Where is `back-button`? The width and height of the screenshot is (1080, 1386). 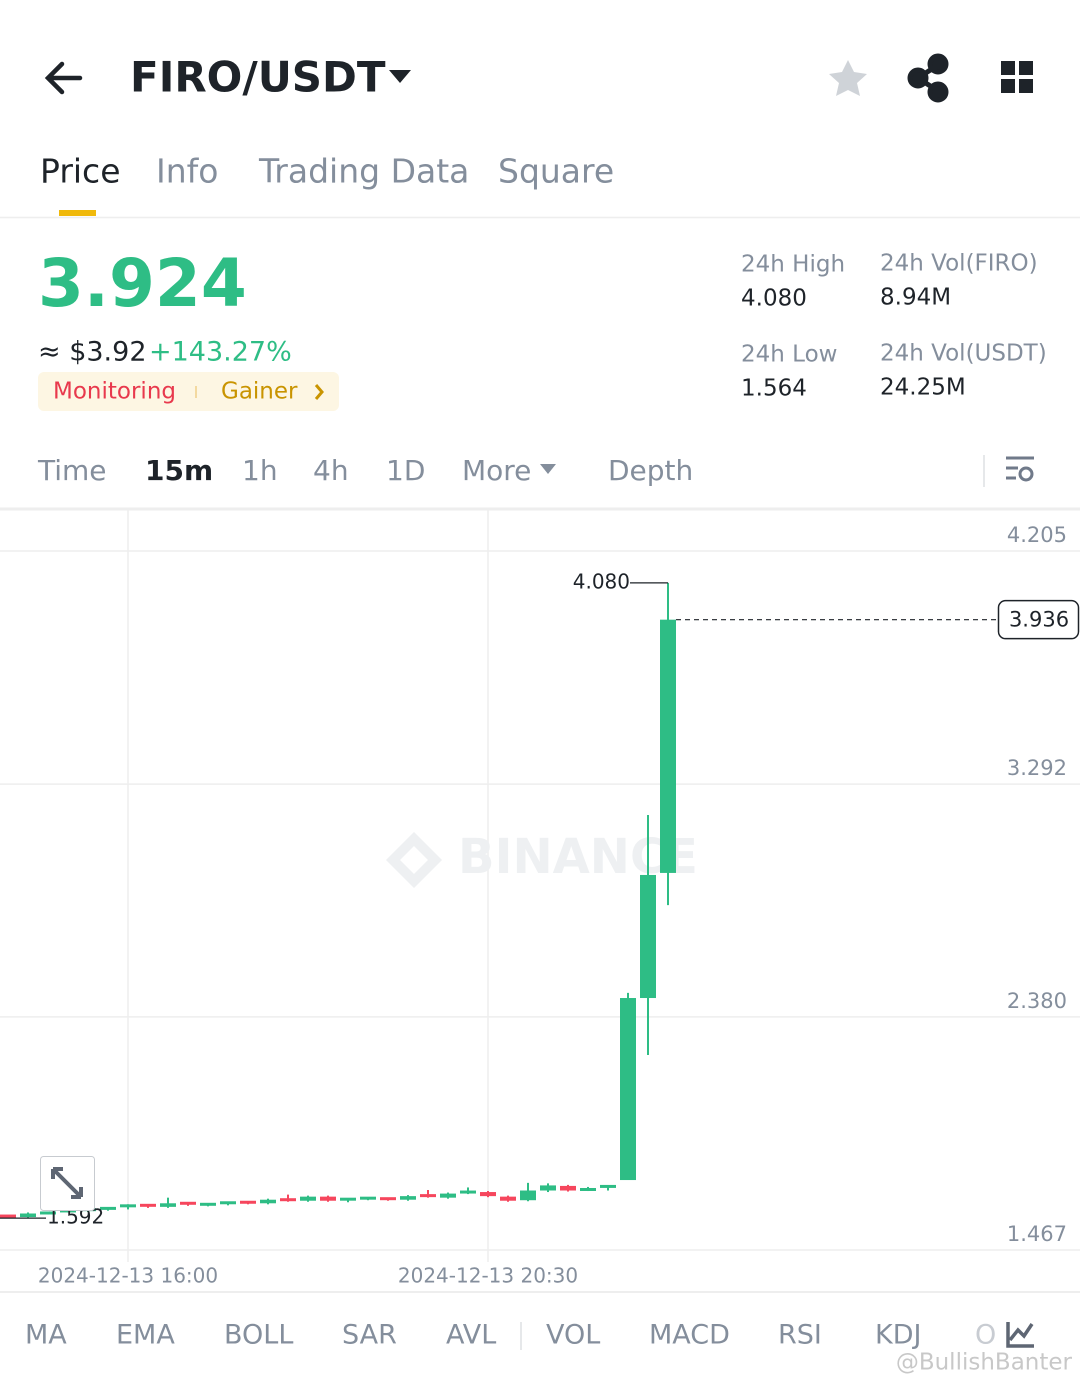 back-button is located at coordinates (63, 78).